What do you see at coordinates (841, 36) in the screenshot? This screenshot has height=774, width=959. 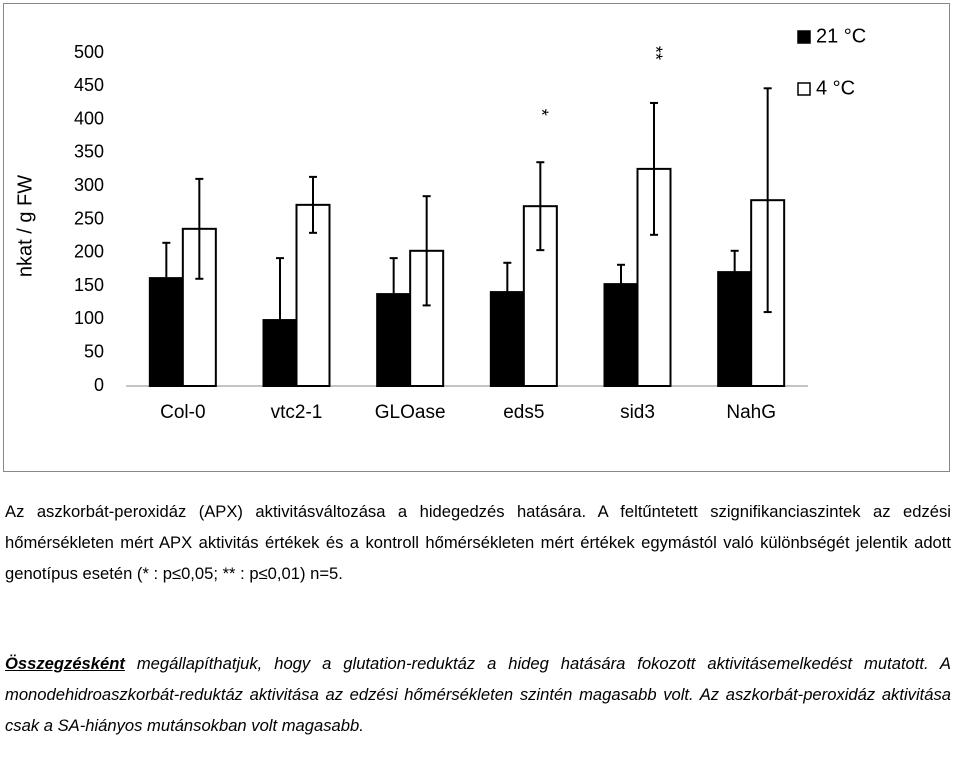 I see `legend-label: 21 °C` at bounding box center [841, 36].